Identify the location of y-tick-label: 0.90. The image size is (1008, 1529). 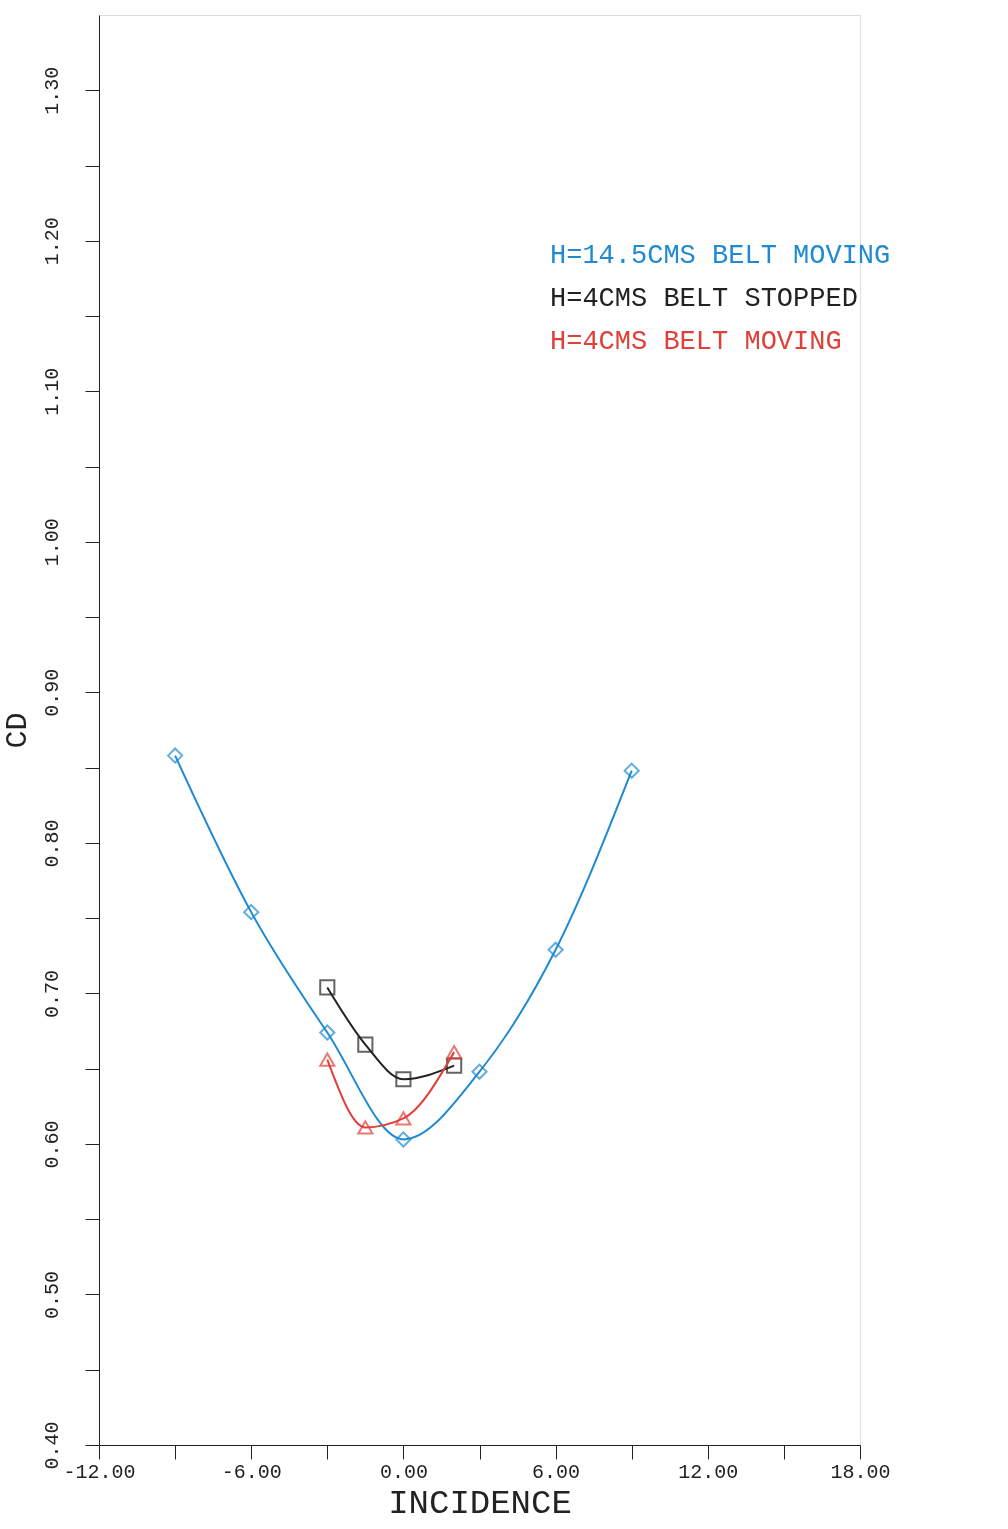
(52, 692).